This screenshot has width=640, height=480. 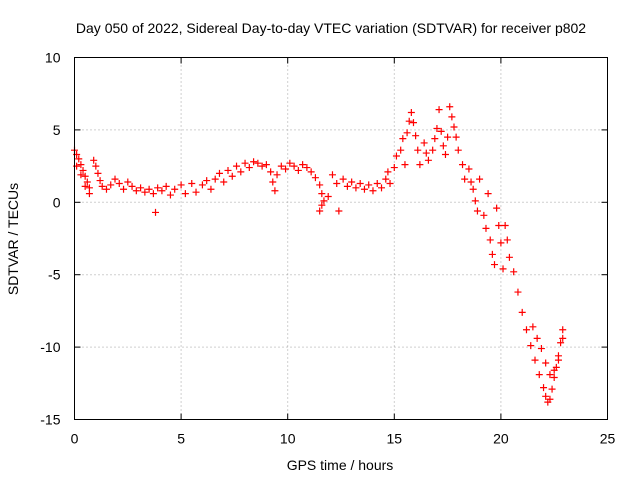 What do you see at coordinates (54, 275) in the screenshot?
I see `y-tick-label: -5` at bounding box center [54, 275].